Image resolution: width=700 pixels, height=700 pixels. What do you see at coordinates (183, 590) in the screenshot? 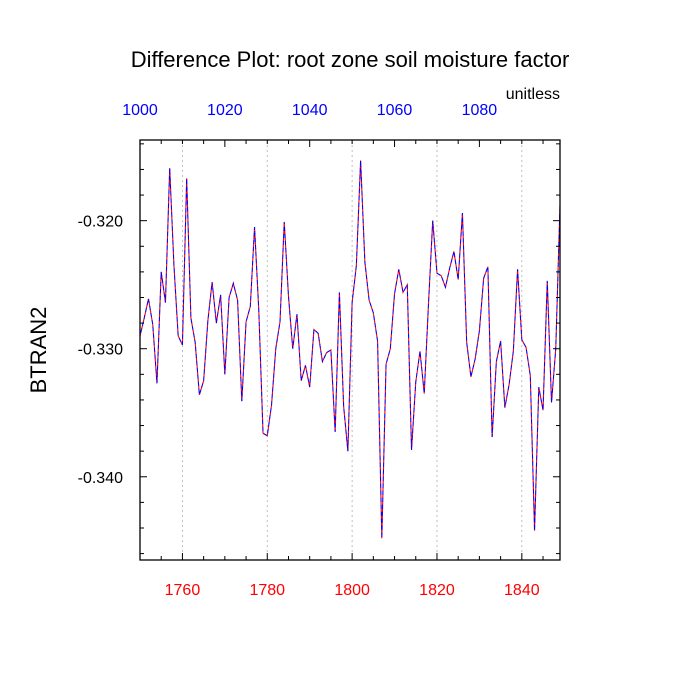
I see `x-tick-label-1760: 1760` at bounding box center [183, 590].